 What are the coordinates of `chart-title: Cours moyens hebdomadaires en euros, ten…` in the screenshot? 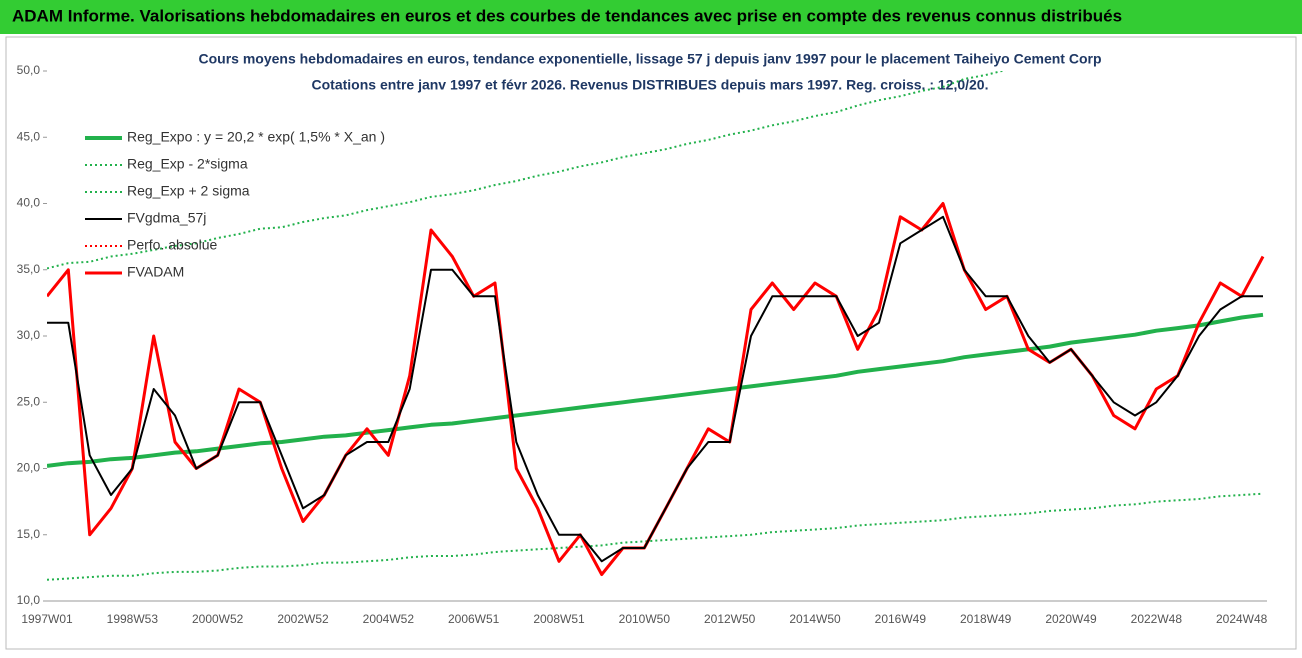 It's located at (649, 59).